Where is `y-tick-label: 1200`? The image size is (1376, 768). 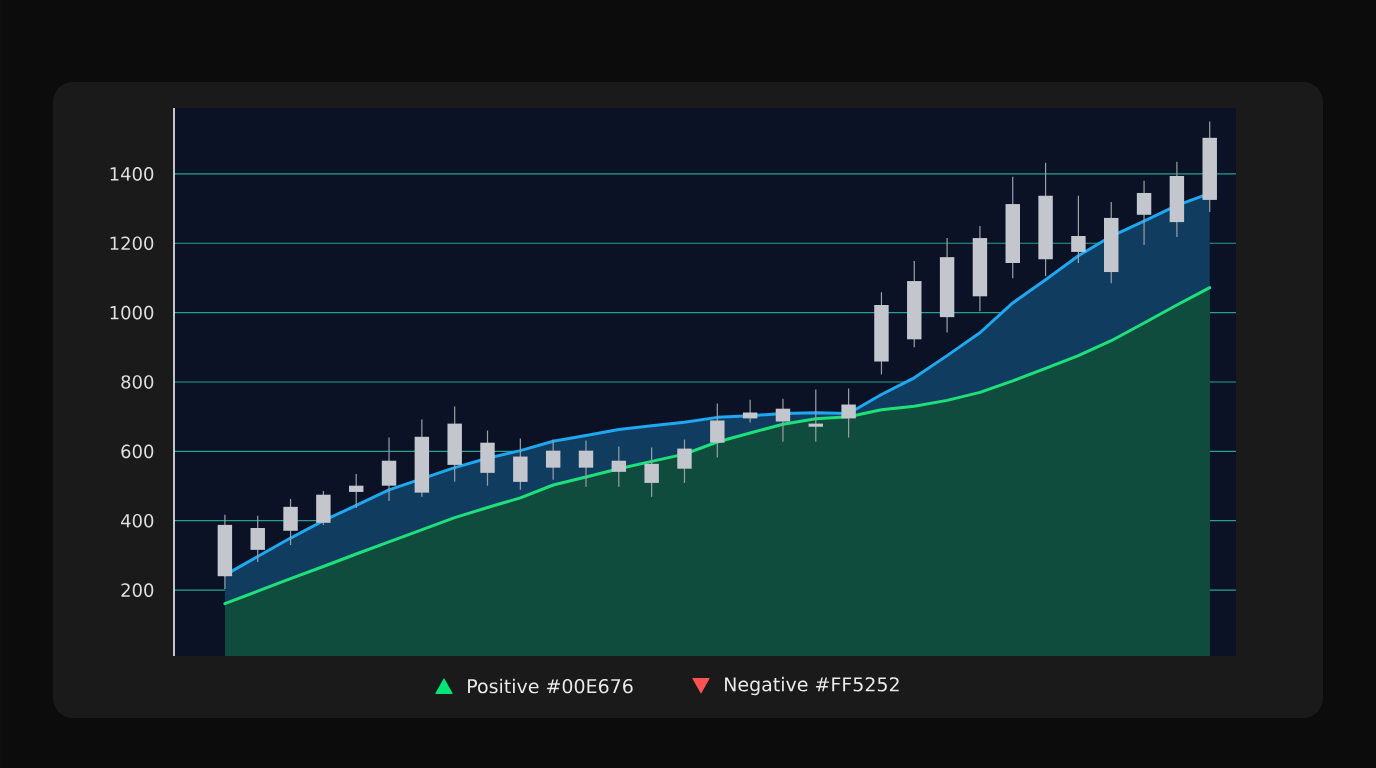
y-tick-label: 1200 is located at coordinates (132, 243).